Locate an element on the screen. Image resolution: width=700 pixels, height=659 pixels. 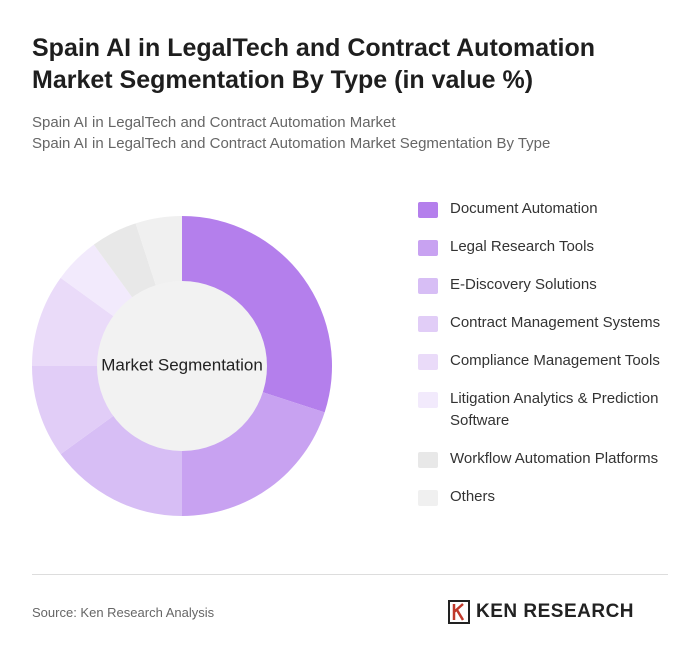
legend-item: Contract Management Systems is located at coordinates (548, 323).